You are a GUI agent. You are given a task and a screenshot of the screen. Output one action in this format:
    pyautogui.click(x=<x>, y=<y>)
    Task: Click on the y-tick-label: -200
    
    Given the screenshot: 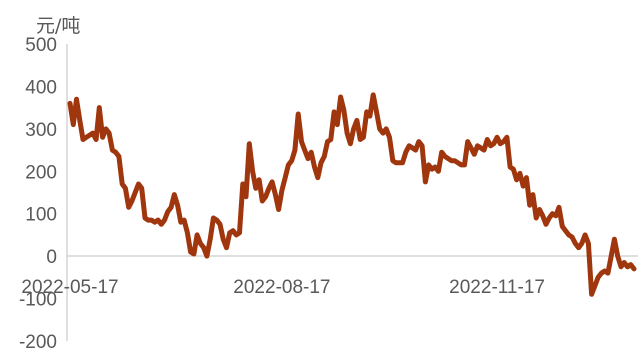 What is the action you would take?
    pyautogui.click(x=38, y=340)
    